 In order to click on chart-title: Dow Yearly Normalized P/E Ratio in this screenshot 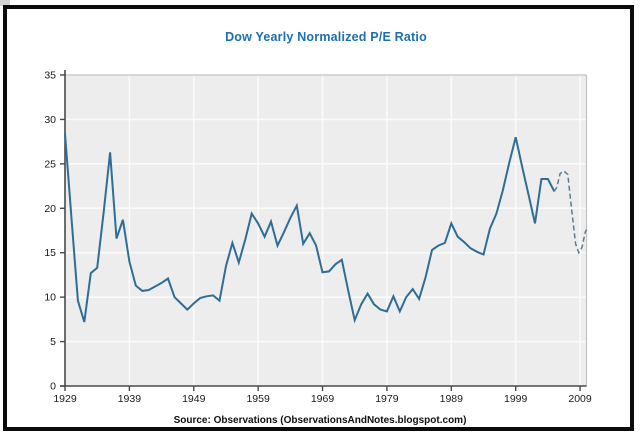, I will do `click(326, 37)`.